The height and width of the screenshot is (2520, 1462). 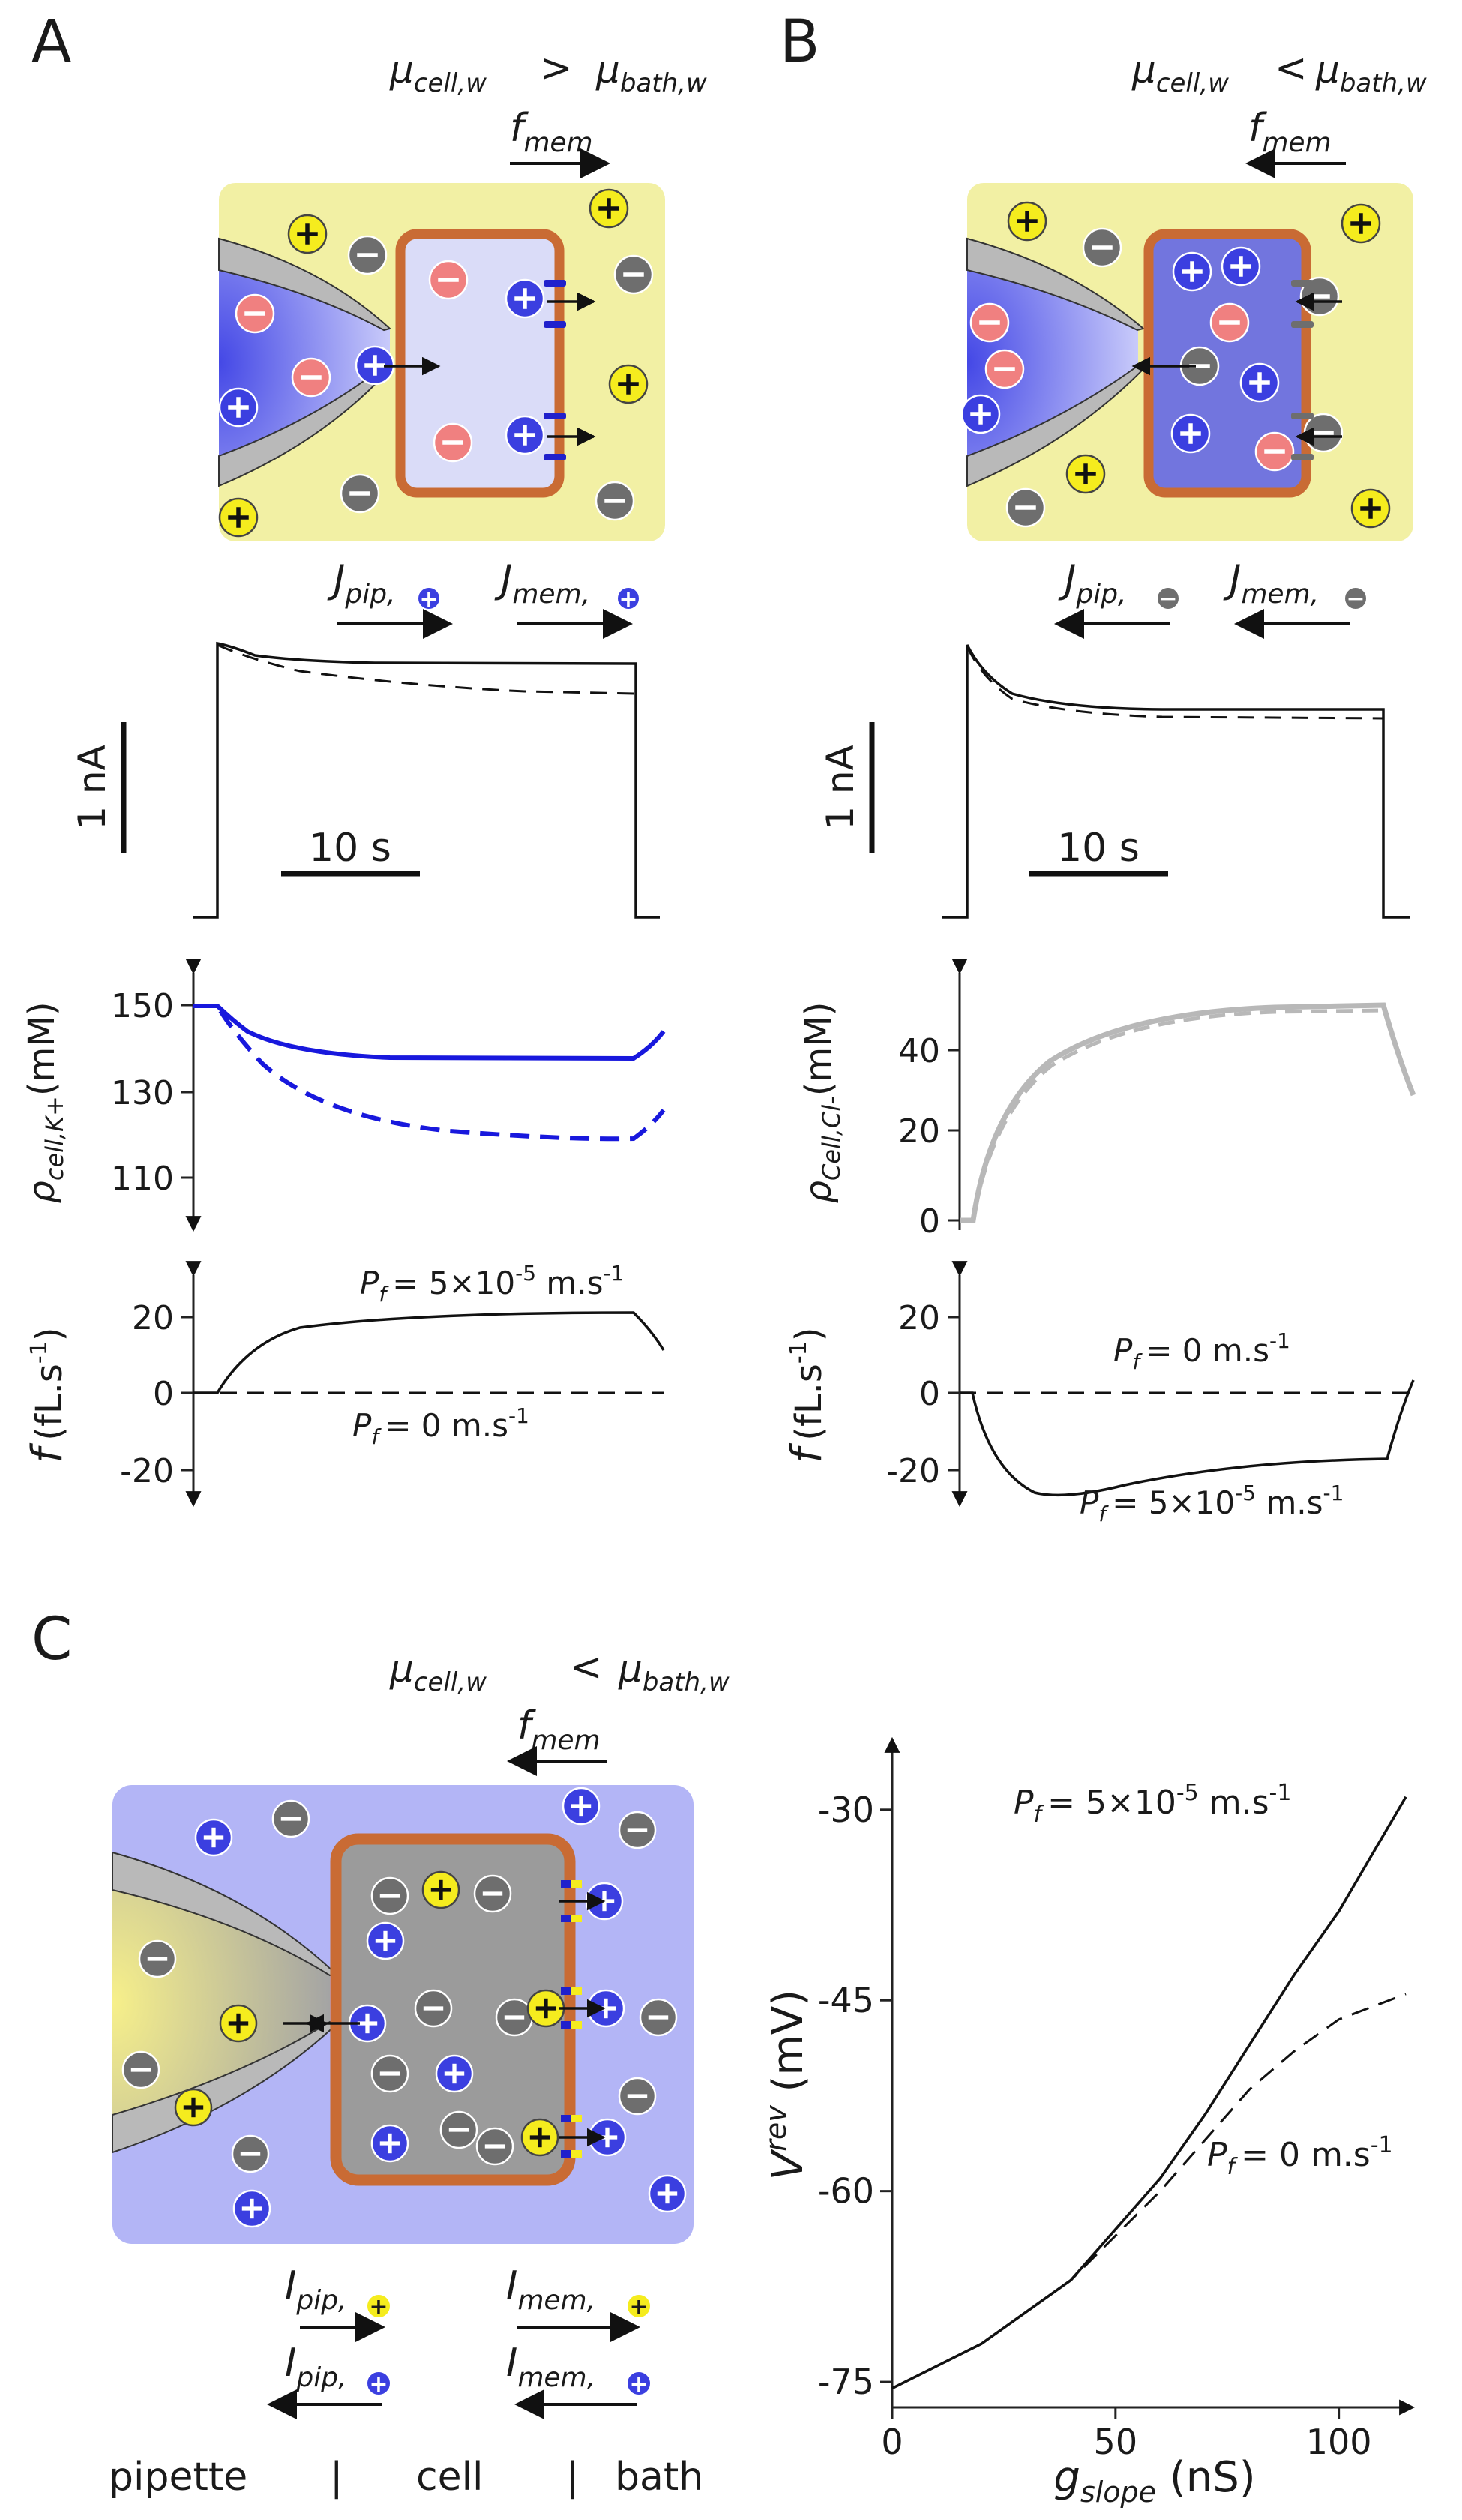 I want to click on svg-text: Vrev (mV), so click(x=786, y=2085).